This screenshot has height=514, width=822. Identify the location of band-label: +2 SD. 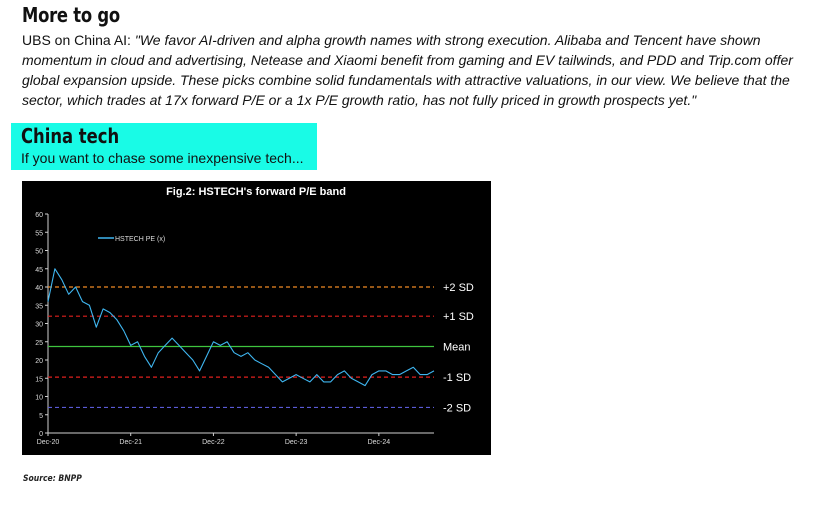
(458, 288).